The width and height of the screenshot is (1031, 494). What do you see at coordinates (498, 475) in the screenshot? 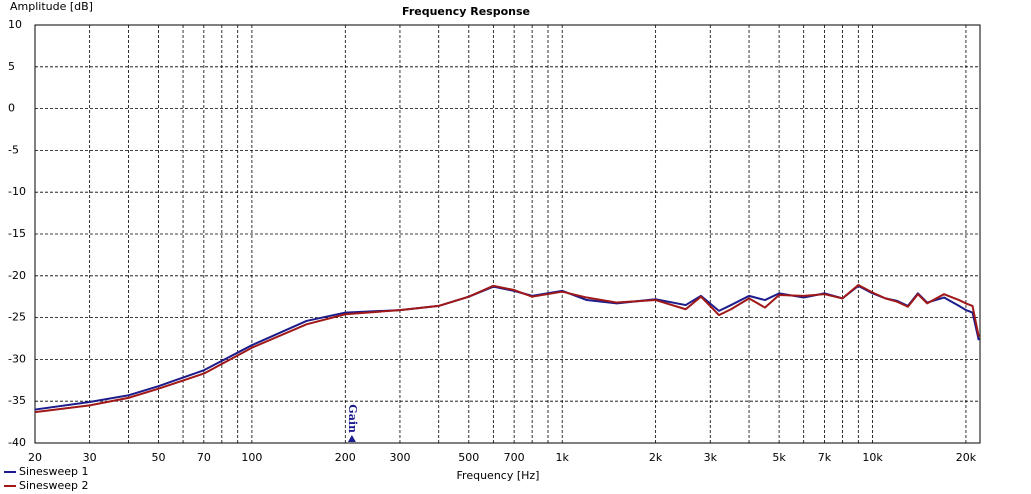
I see `x-axis-label: Frequency [Hz]` at bounding box center [498, 475].